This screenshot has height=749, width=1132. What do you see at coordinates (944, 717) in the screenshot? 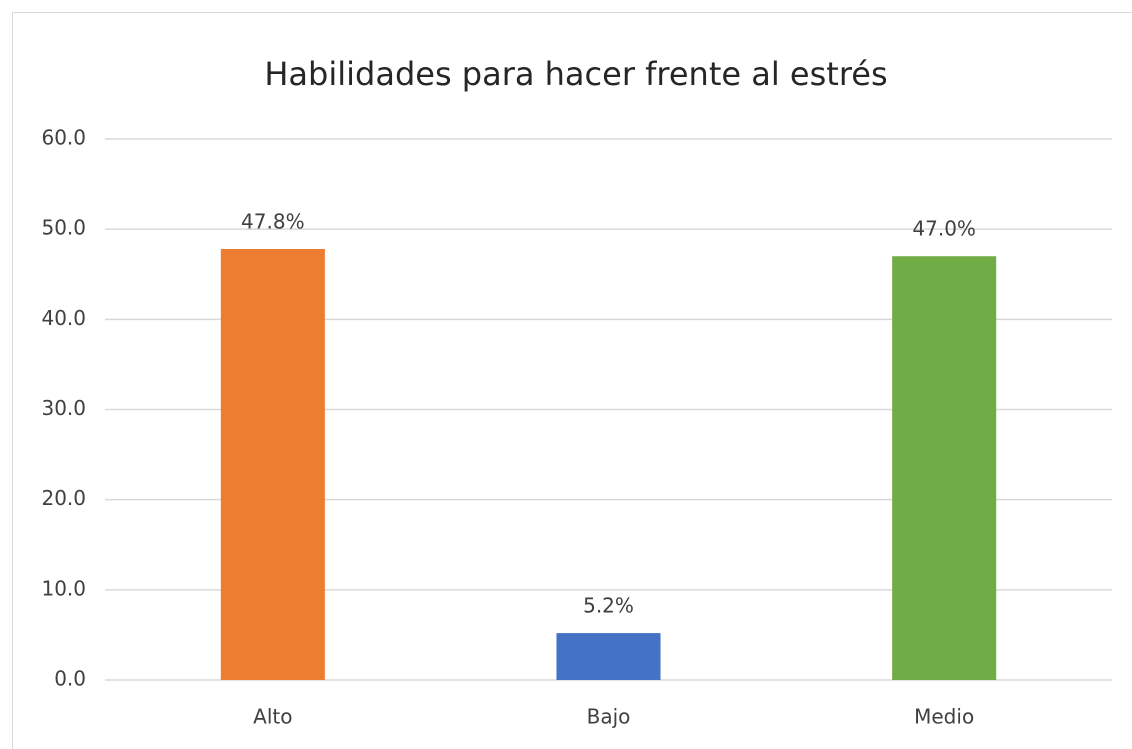
I see `x-tick-label: Medio` at bounding box center [944, 717].